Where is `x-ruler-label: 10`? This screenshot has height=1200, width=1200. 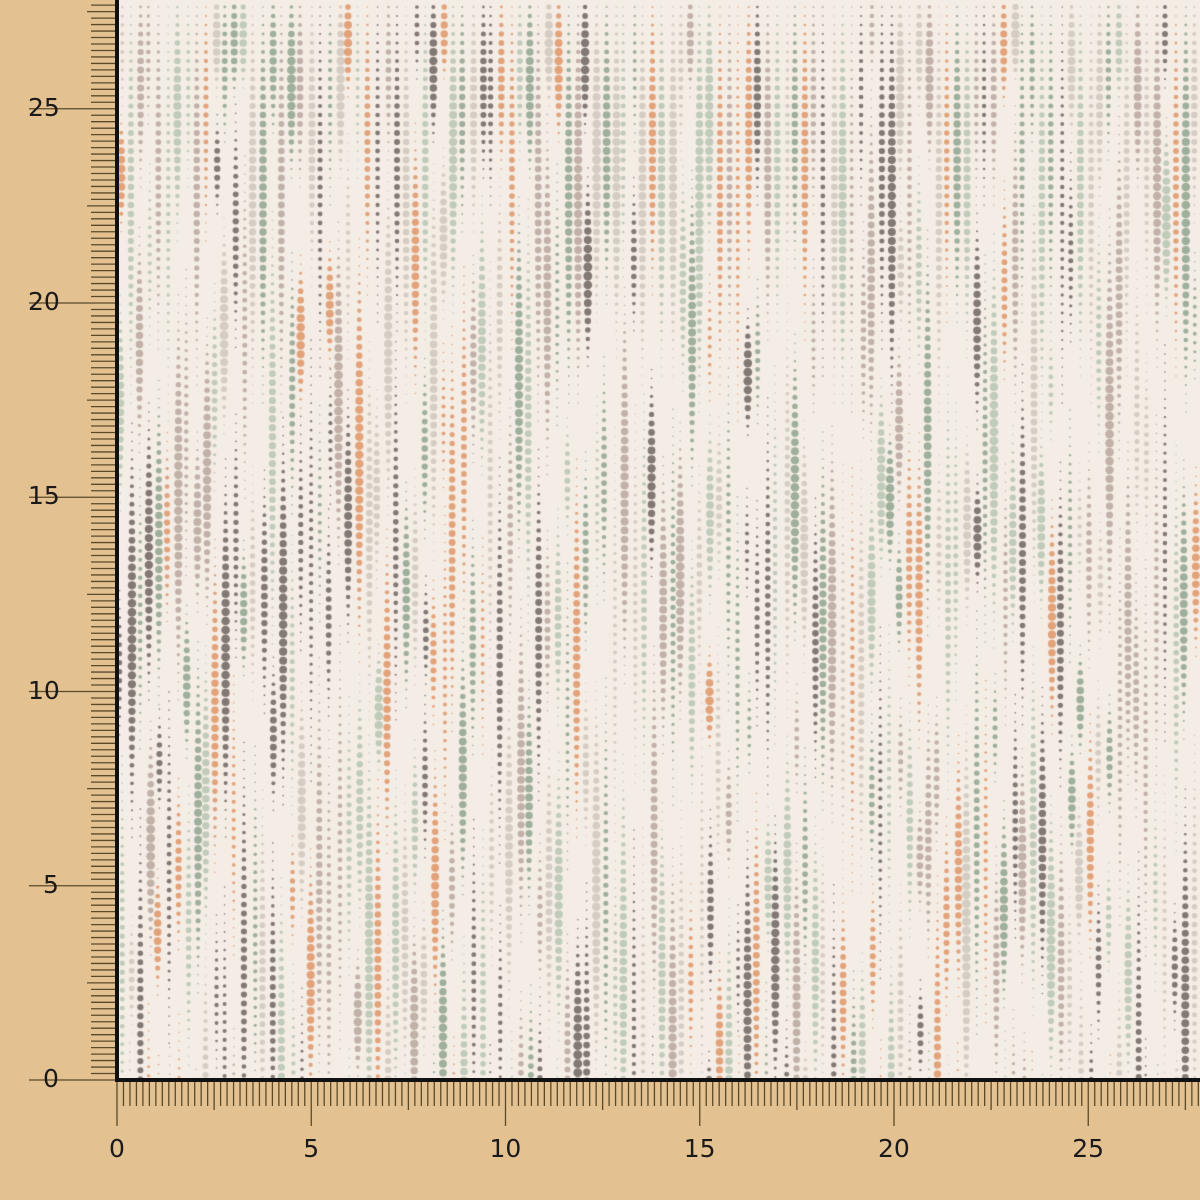 x-ruler-label: 10 is located at coordinates (505, 1148).